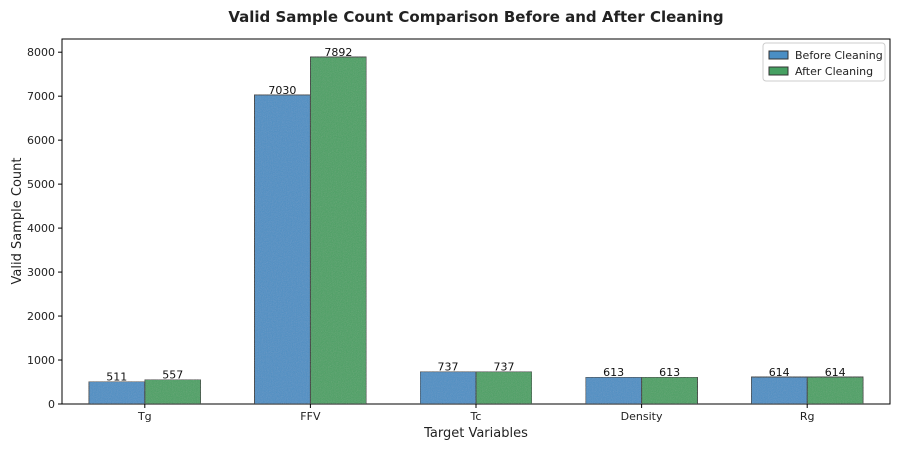  I want to click on bar-before-tc, so click(448, 388).